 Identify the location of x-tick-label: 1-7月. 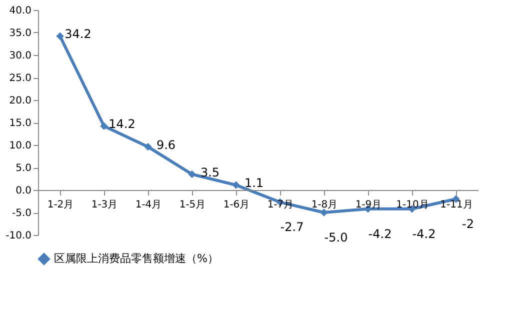
(280, 205).